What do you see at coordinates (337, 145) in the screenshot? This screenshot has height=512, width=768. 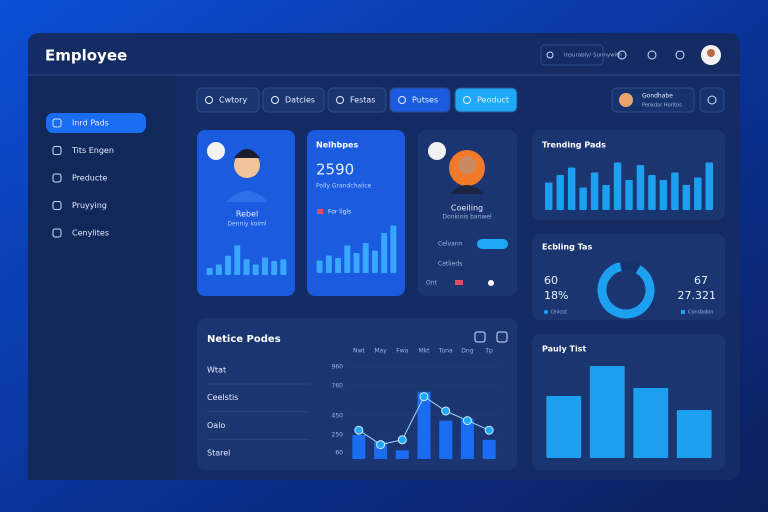 I see `stats-title: Nelhbpes` at bounding box center [337, 145].